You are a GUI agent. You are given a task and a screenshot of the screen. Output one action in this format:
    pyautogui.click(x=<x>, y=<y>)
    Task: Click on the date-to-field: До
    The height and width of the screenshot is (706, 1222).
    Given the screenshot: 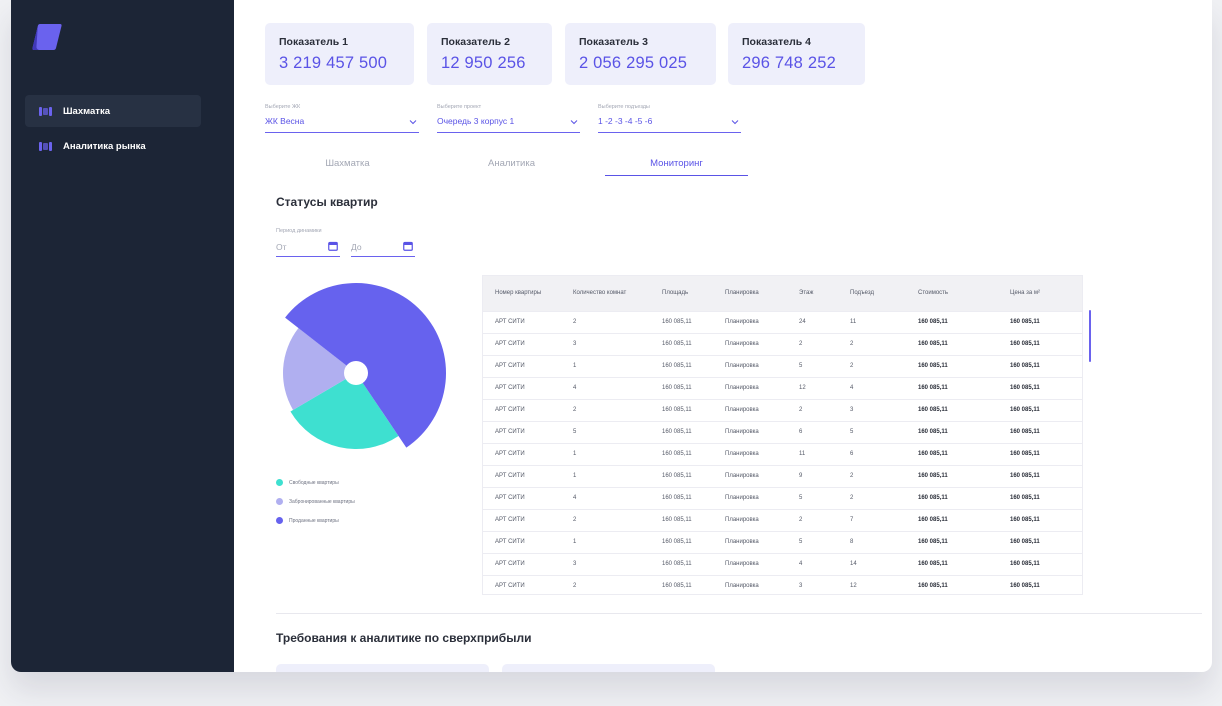 What is the action you would take?
    pyautogui.click(x=383, y=248)
    